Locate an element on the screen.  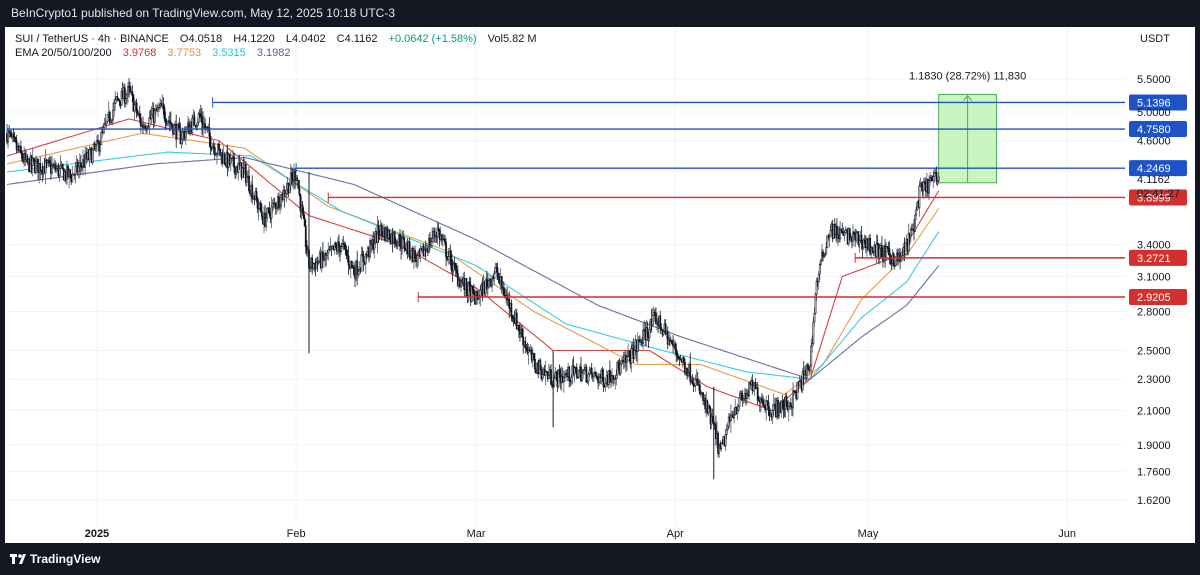
currency-label: USDT is located at coordinates (1155, 39).